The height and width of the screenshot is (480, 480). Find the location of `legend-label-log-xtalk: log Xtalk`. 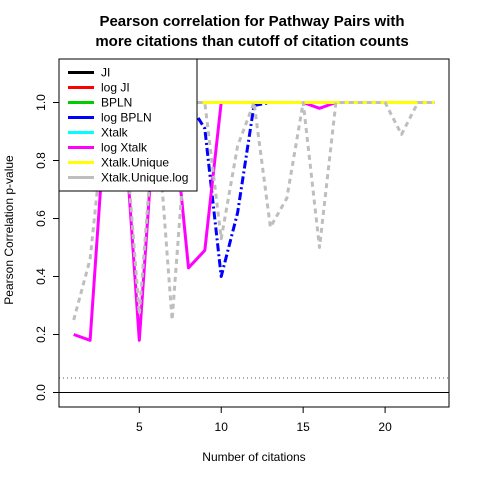

legend-label-log-xtalk: log Xtalk is located at coordinates (124, 148).